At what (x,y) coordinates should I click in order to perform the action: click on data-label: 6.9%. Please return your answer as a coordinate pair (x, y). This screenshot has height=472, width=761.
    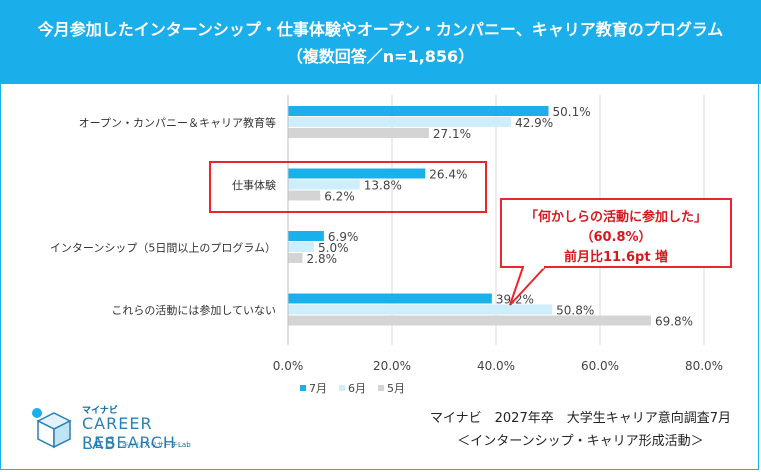
    Looking at the image, I should click on (343, 237).